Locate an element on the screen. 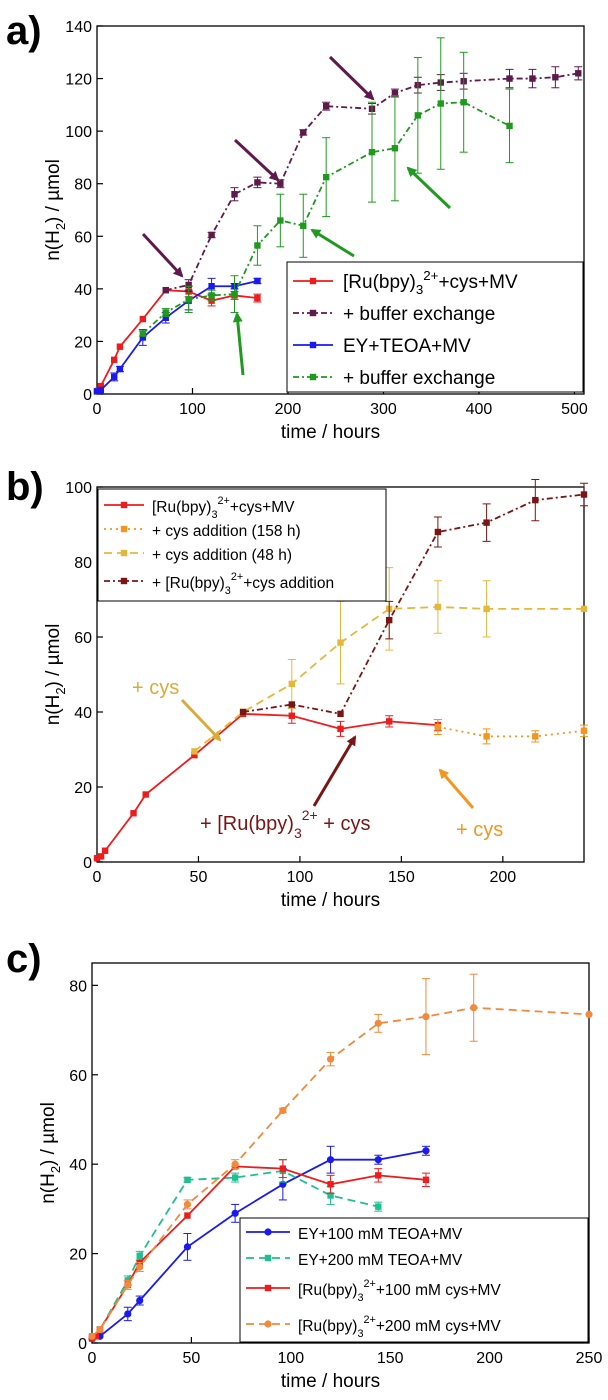 The image size is (608, 1400). arrow-green-144h is located at coordinates (238, 344).